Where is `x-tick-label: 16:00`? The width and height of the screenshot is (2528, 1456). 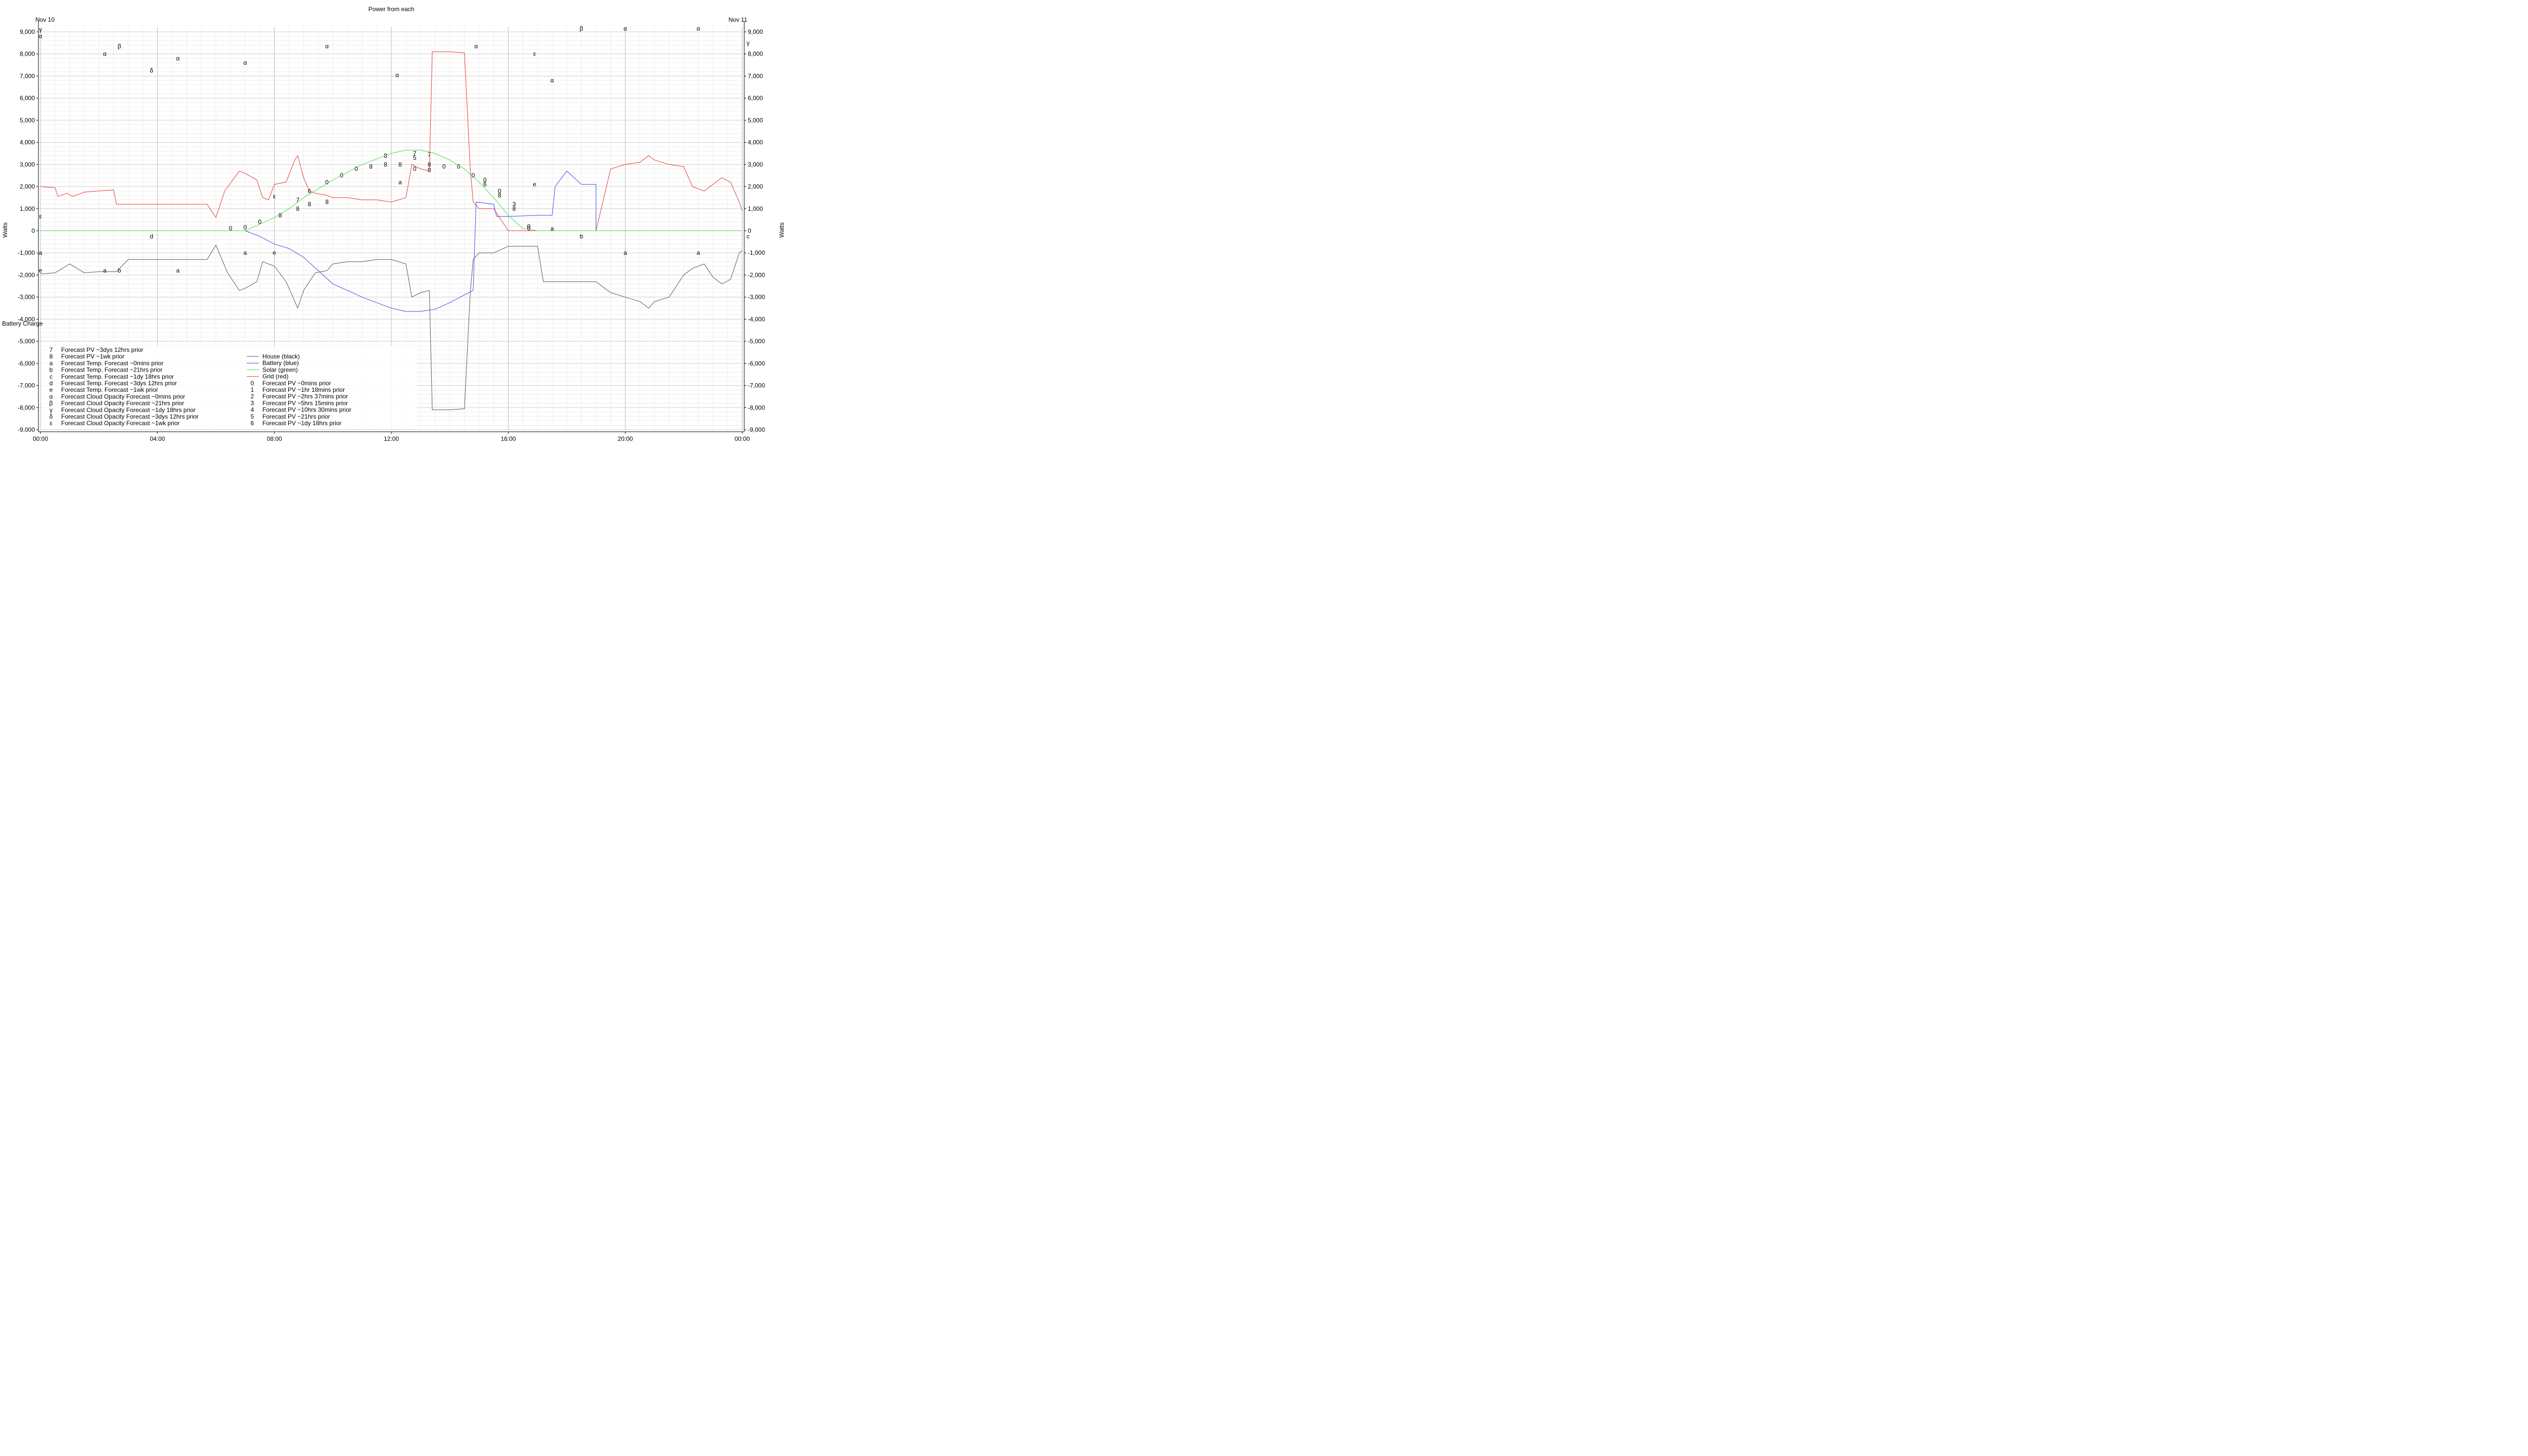 x-tick-label: 16:00 is located at coordinates (509, 438).